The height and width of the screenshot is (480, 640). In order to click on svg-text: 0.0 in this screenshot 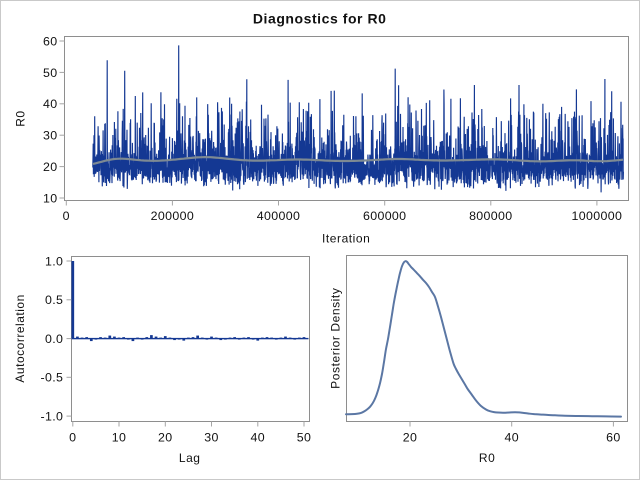, I will do `click(54, 339)`.